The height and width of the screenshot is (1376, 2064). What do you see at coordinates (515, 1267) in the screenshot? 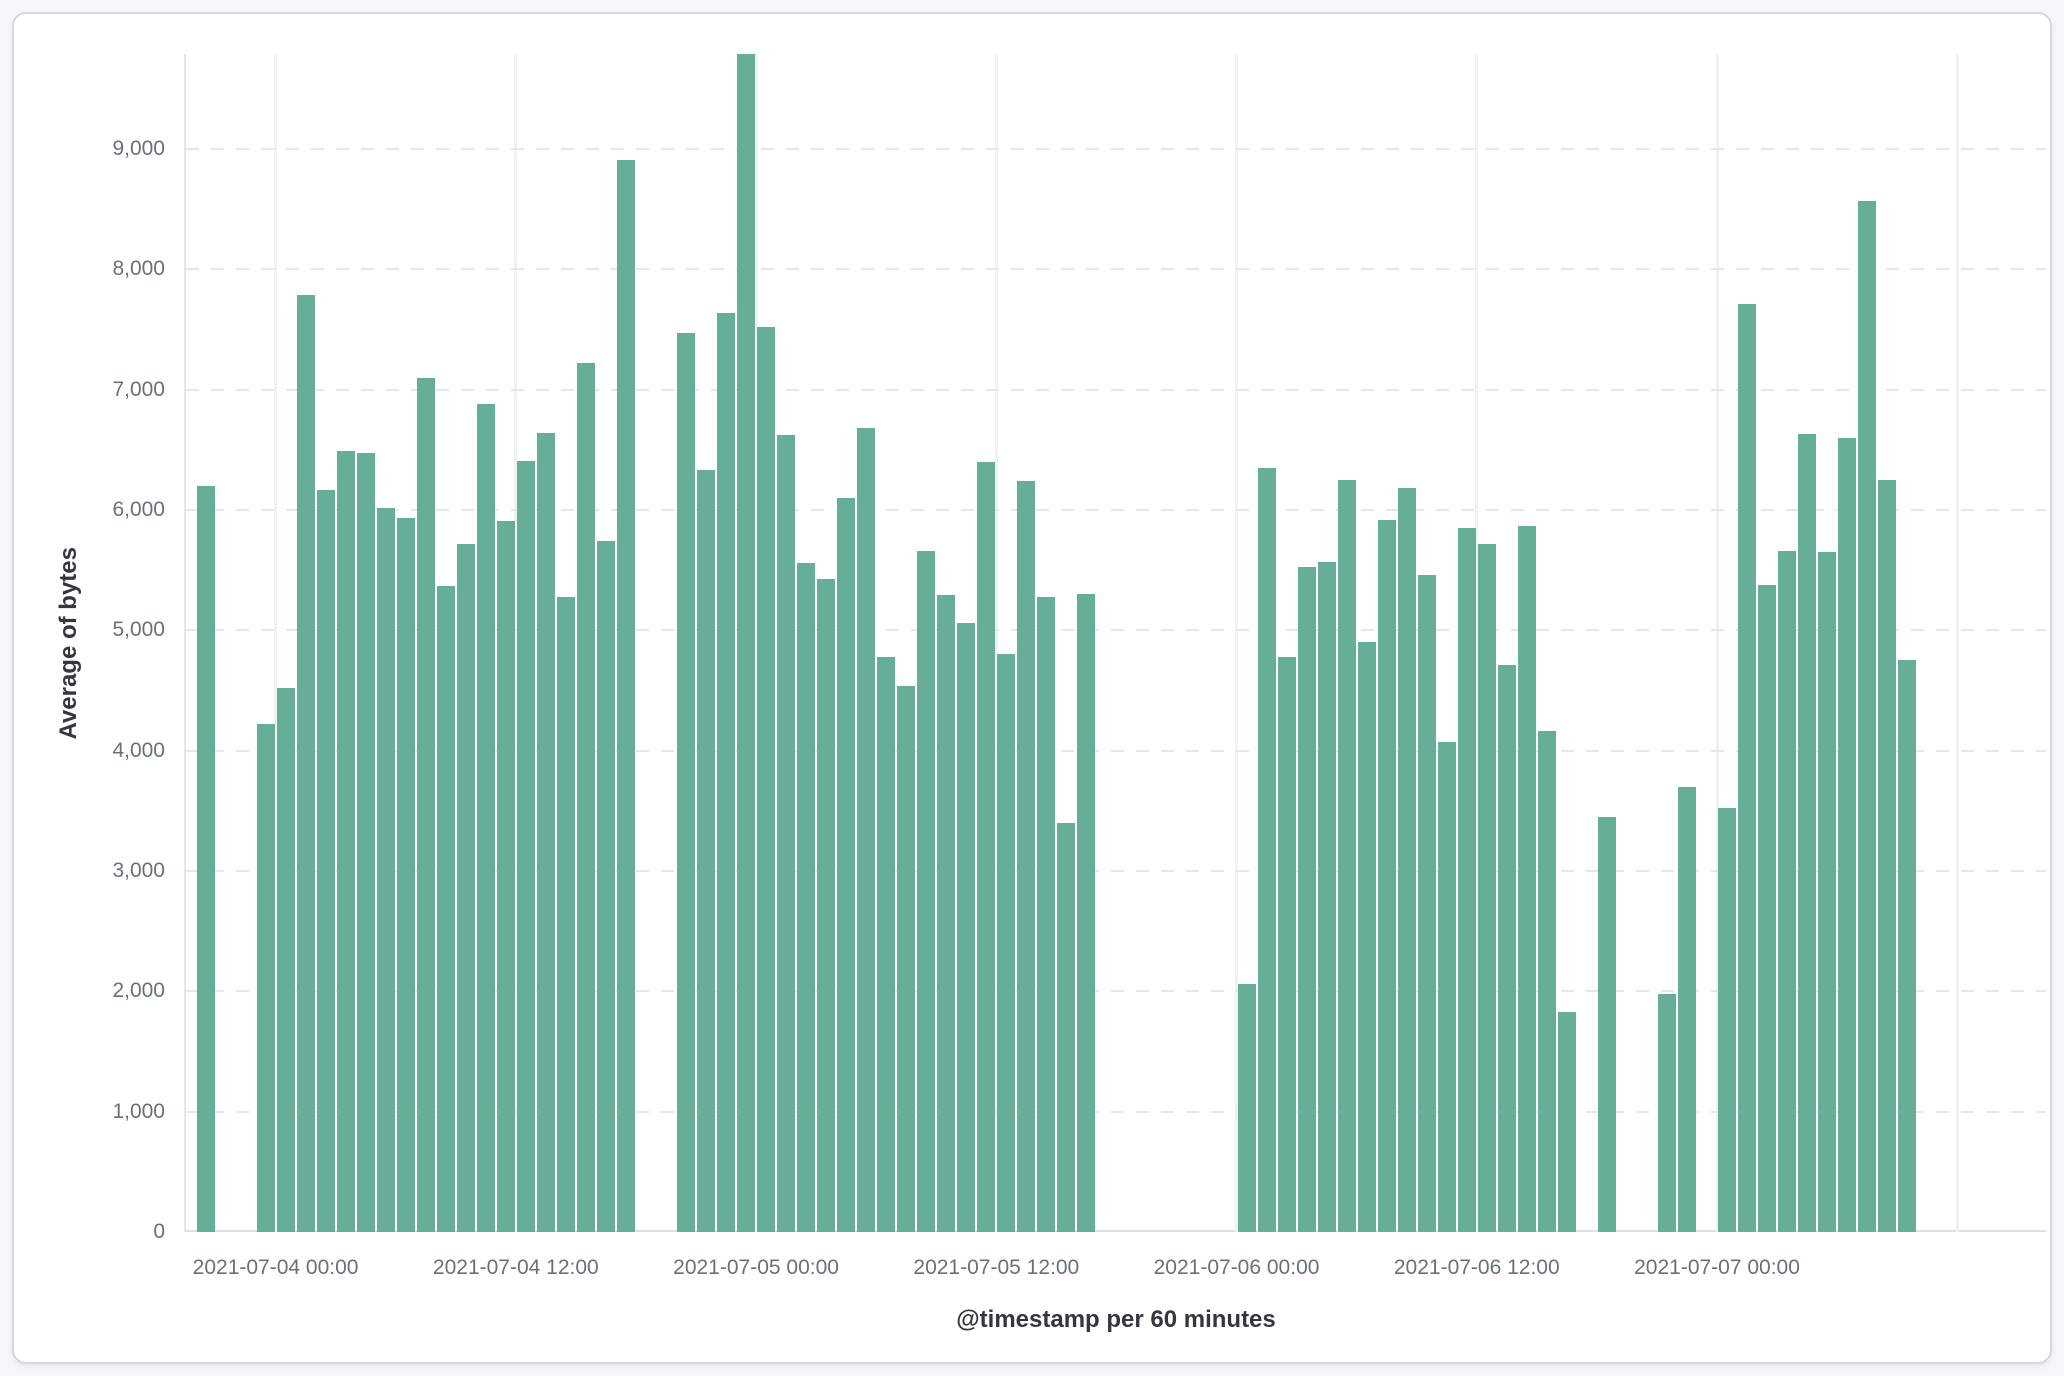
I see `x-tick-label: 2021-07-04 12:00` at bounding box center [515, 1267].